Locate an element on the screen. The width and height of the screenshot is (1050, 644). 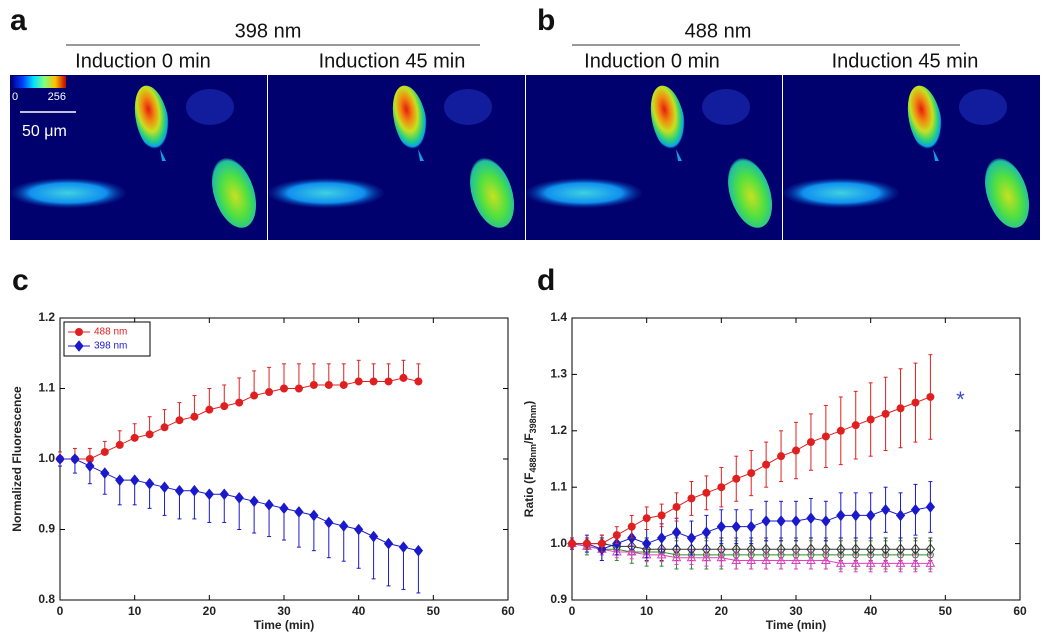
y-axis-label-part: 488nm is located at coordinates (533, 458).